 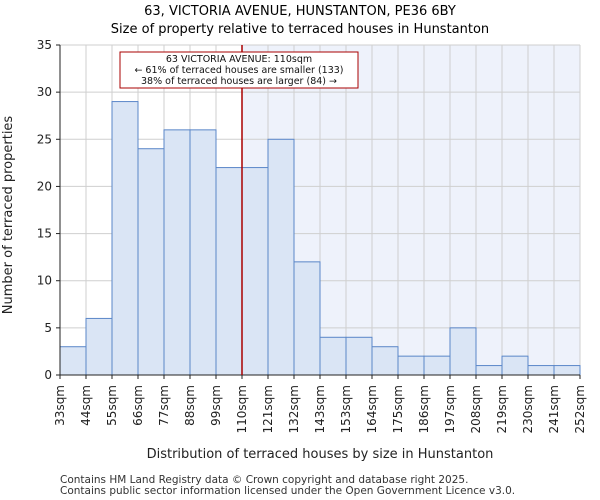 I want to click on y-tick-label: 25, so click(x=44, y=139).